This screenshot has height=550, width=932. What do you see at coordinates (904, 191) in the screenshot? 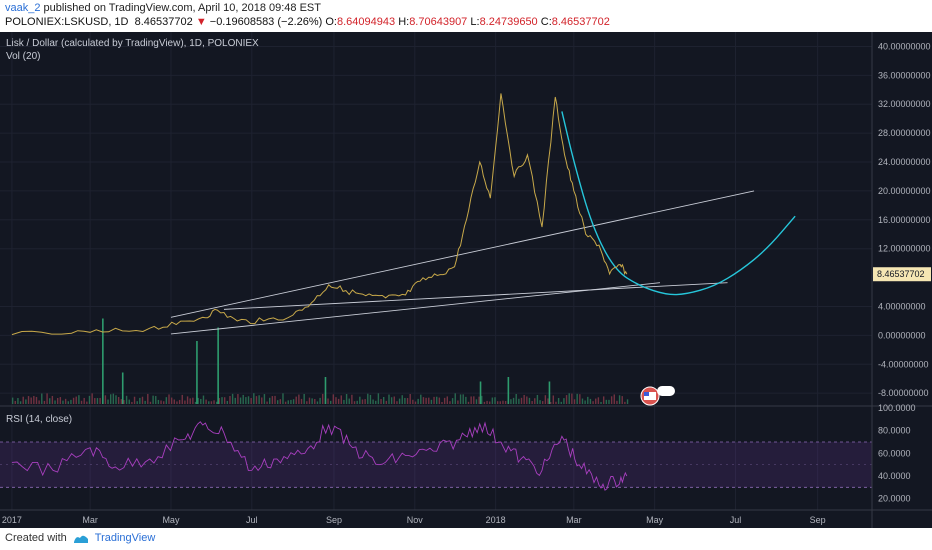
I see `y-tick-label: 20.00000000` at bounding box center [904, 191].